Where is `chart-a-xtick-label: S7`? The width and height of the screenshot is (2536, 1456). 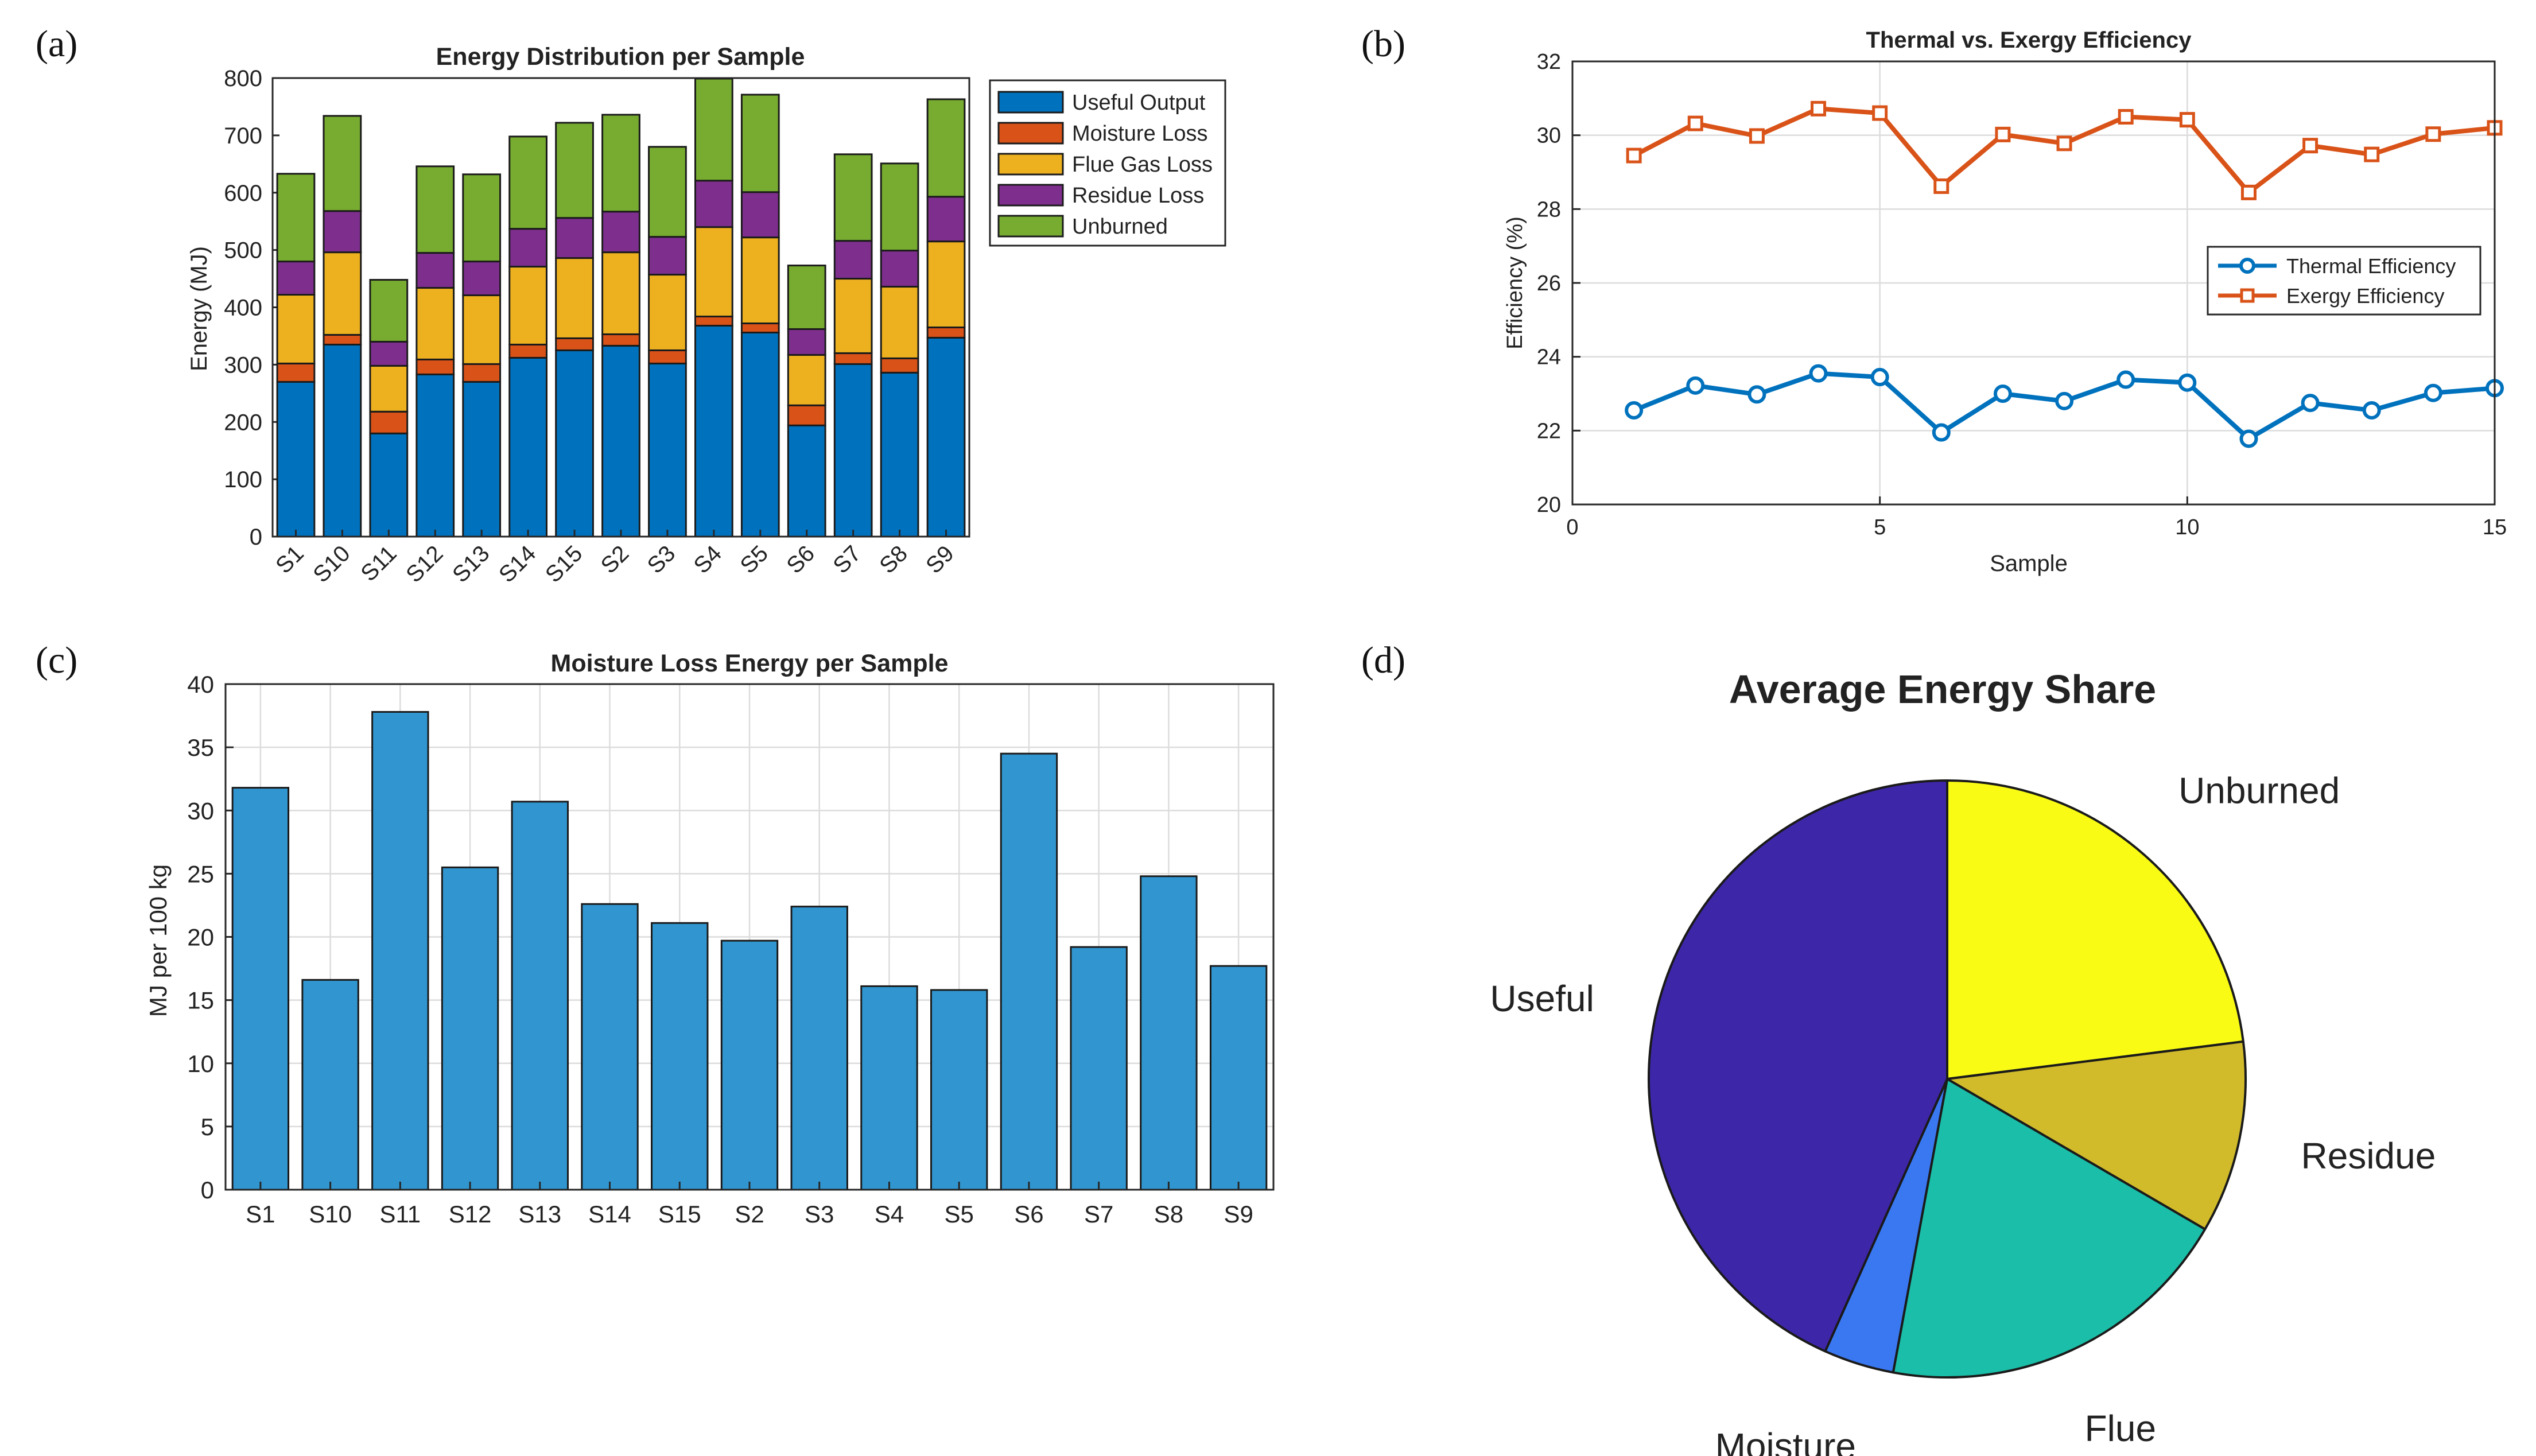
chart-a-xtick-label: S7 is located at coordinates (847, 559).